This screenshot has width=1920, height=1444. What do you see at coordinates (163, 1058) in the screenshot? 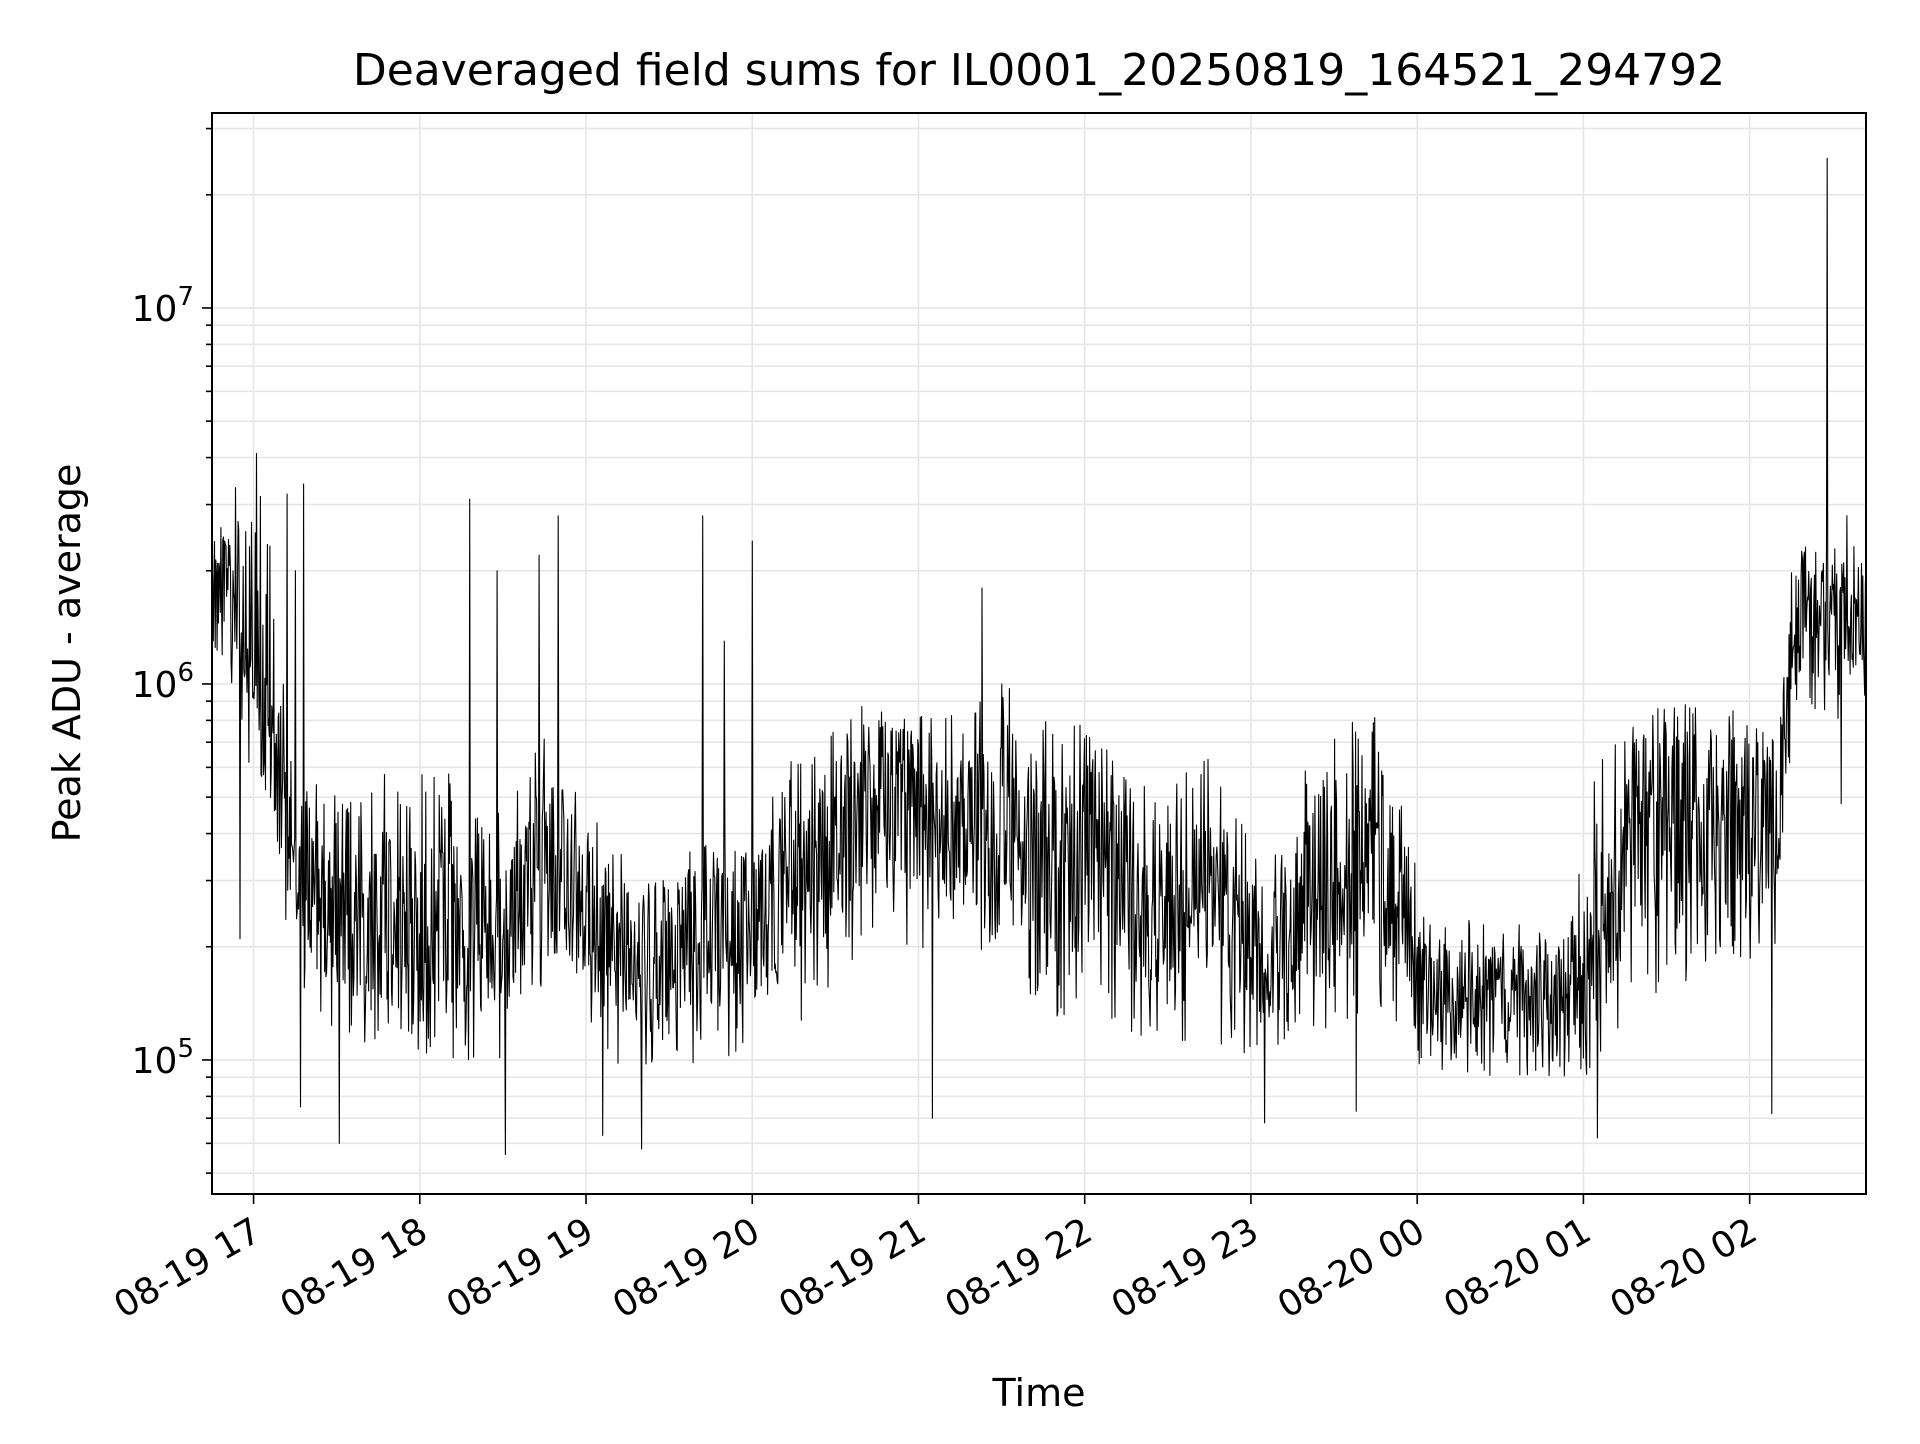
I see `y-tick-label: 10⁵` at bounding box center [163, 1058].